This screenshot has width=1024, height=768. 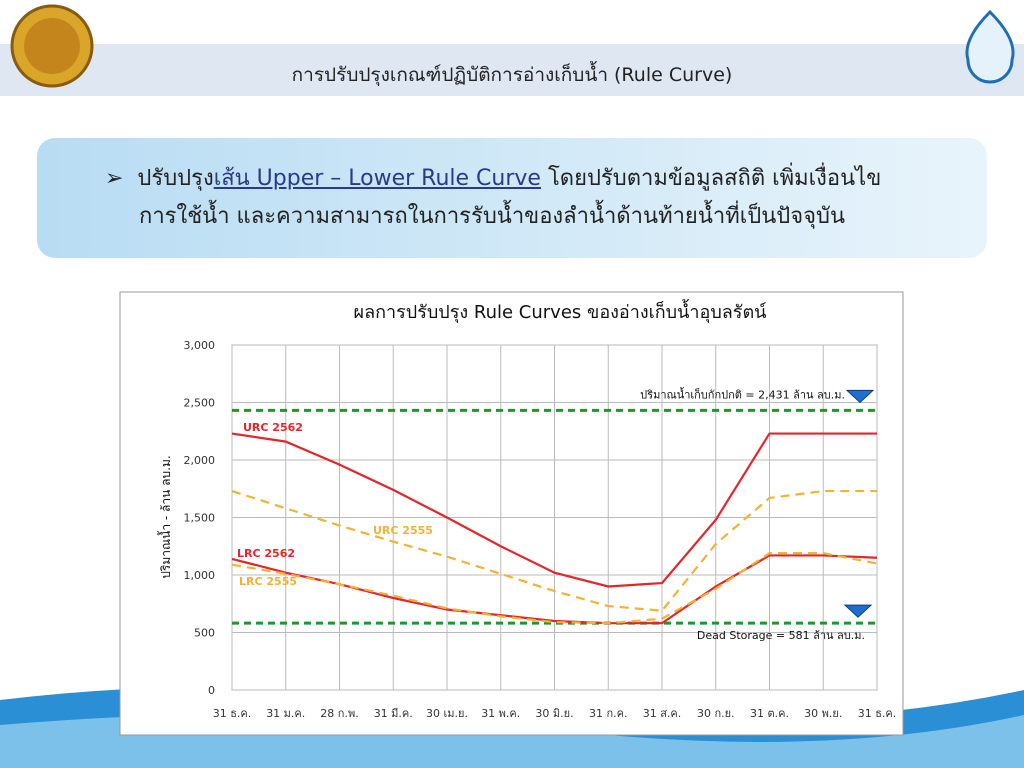 What do you see at coordinates (268, 581) in the screenshot?
I see `series-label: LRC 2555` at bounding box center [268, 581].